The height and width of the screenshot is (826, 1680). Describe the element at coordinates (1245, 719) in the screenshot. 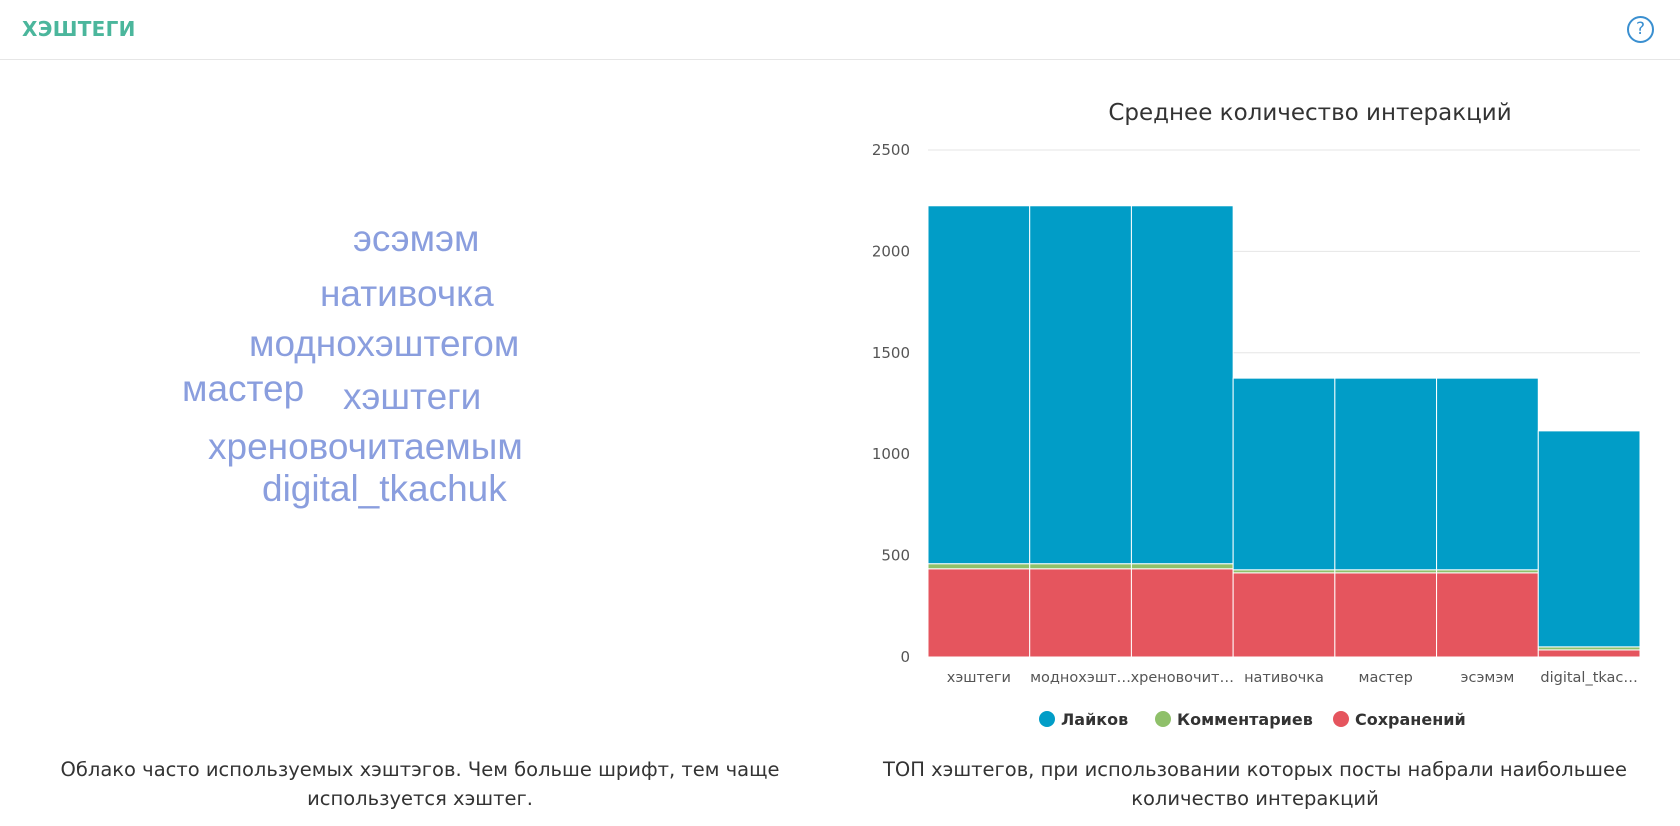

I see `legend-label: Комментариев` at that location.